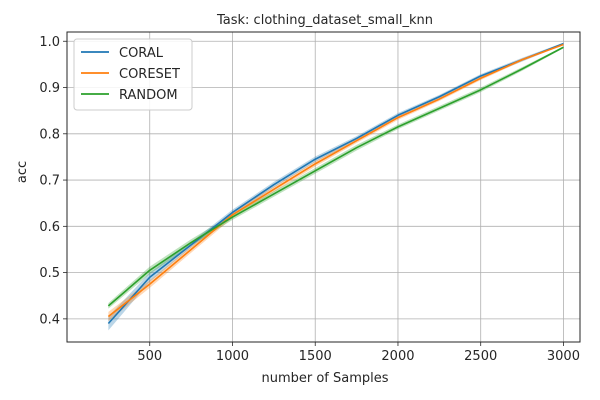  Describe the element at coordinates (563, 356) in the screenshot. I see `x-tick-label: 3000` at that location.